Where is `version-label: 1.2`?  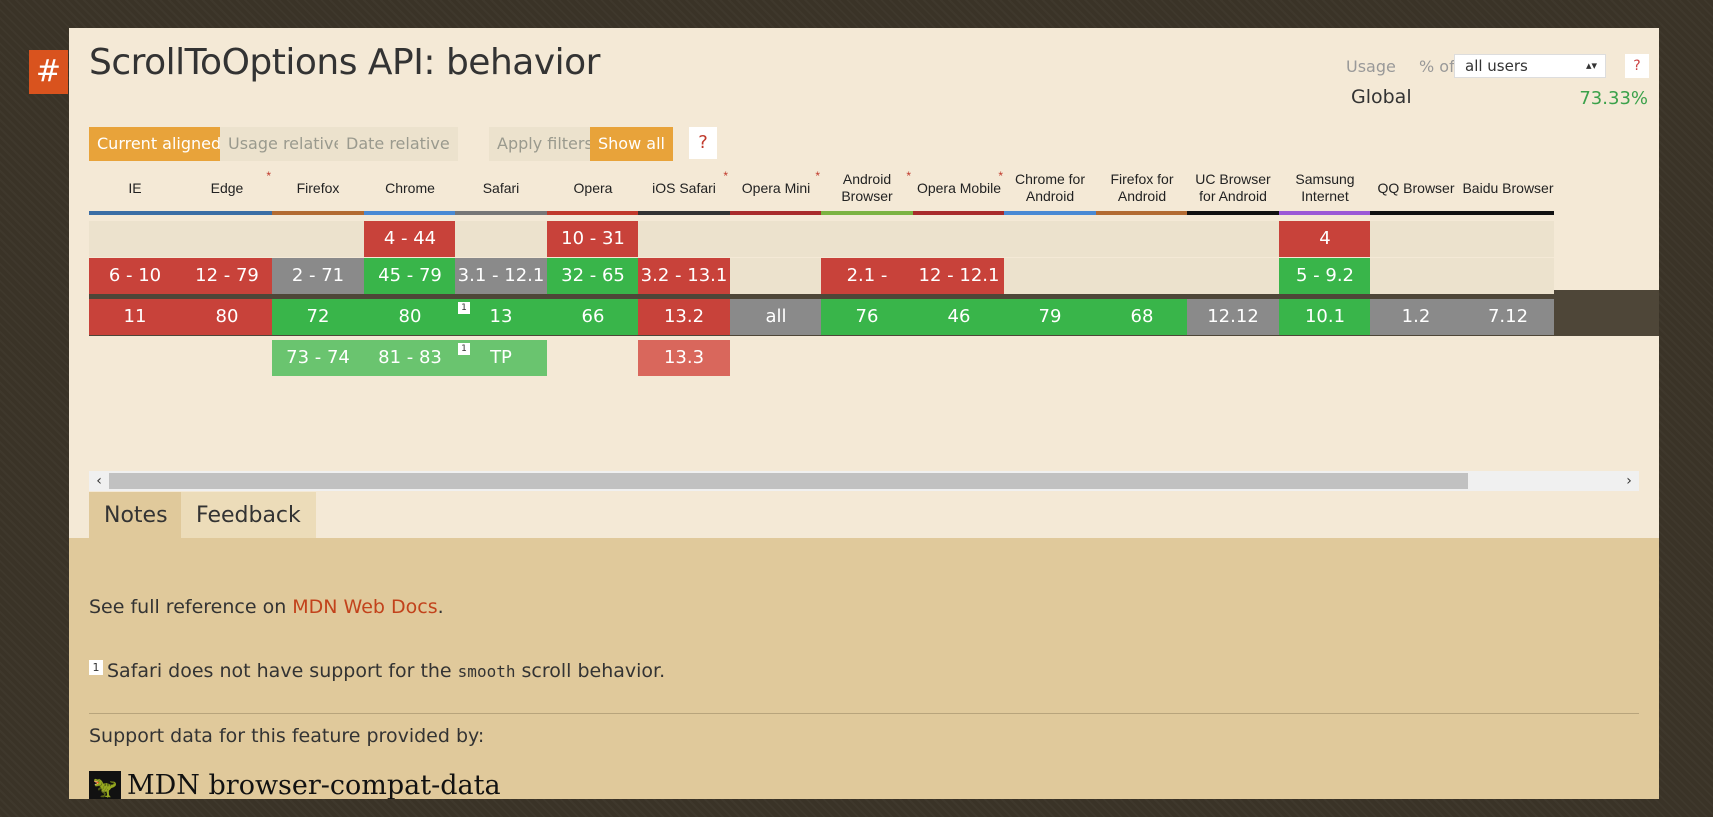
version-label: 1.2 is located at coordinates (1416, 316).